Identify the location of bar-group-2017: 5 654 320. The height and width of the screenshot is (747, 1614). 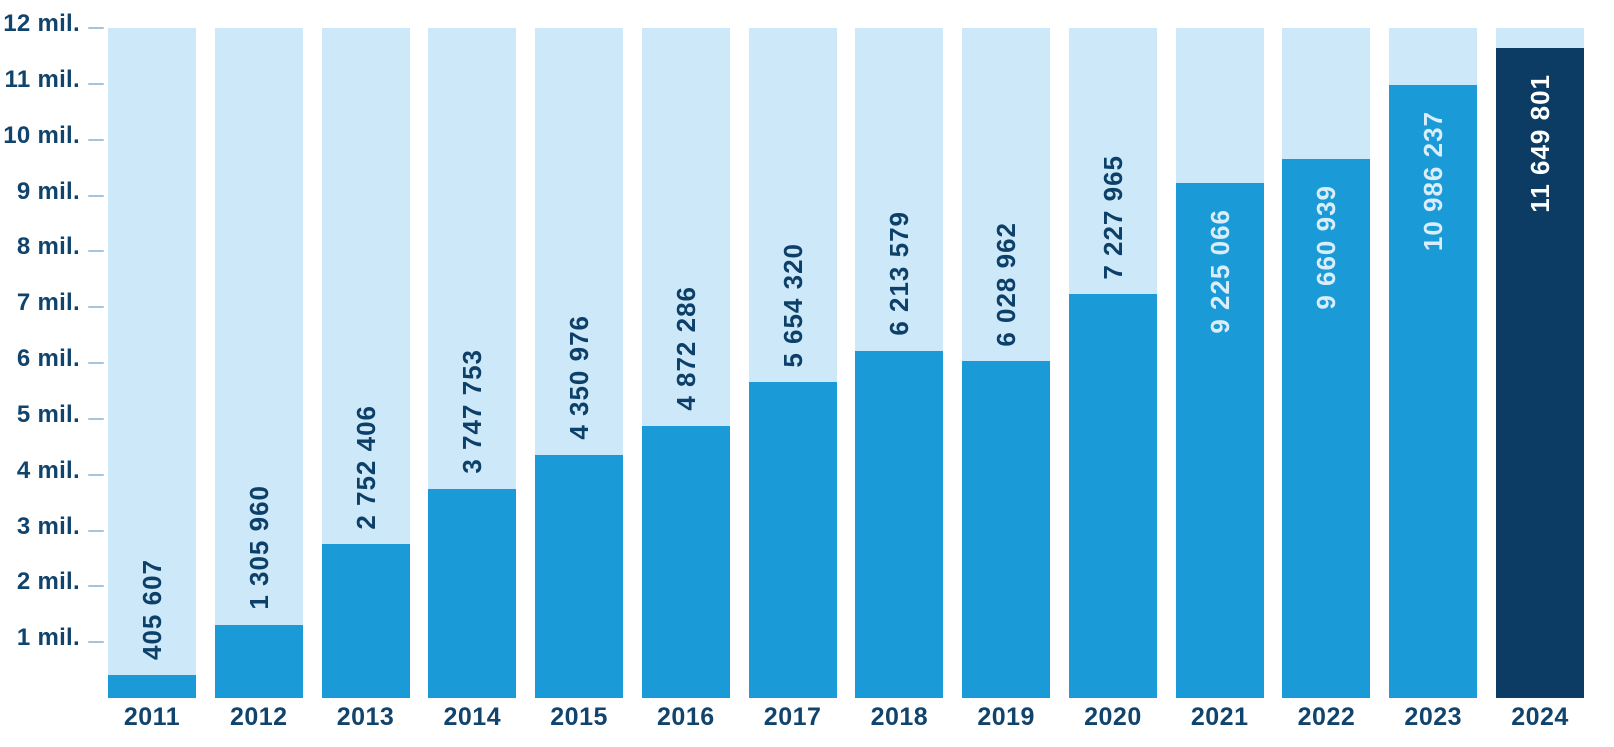
(792, 363).